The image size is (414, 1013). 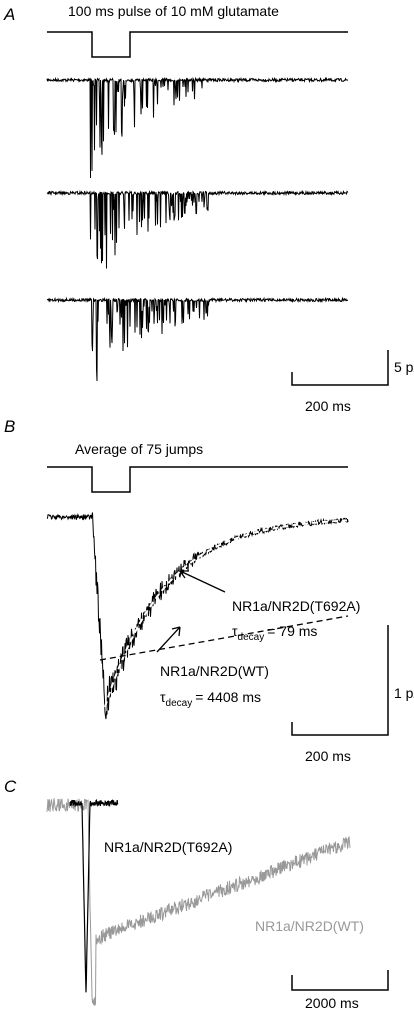 What do you see at coordinates (173, 11) in the screenshot?
I see `caption: 100 ms pulse of 10 mM glutamate` at bounding box center [173, 11].